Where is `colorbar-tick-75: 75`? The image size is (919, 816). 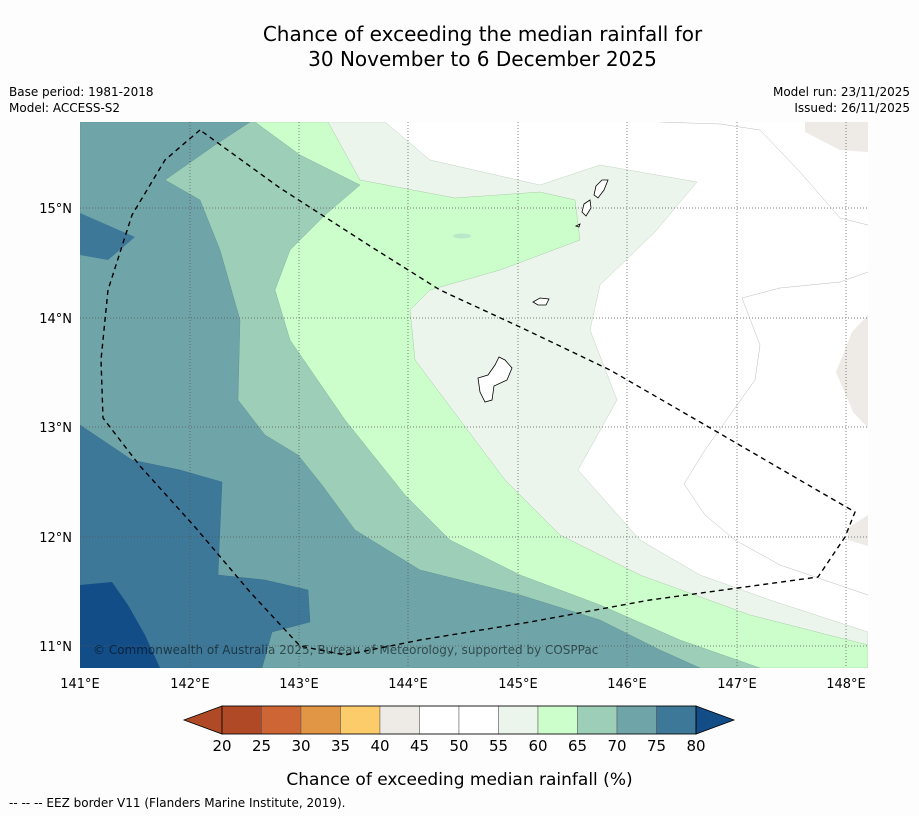
colorbar-tick-75: 75 is located at coordinates (656, 746).